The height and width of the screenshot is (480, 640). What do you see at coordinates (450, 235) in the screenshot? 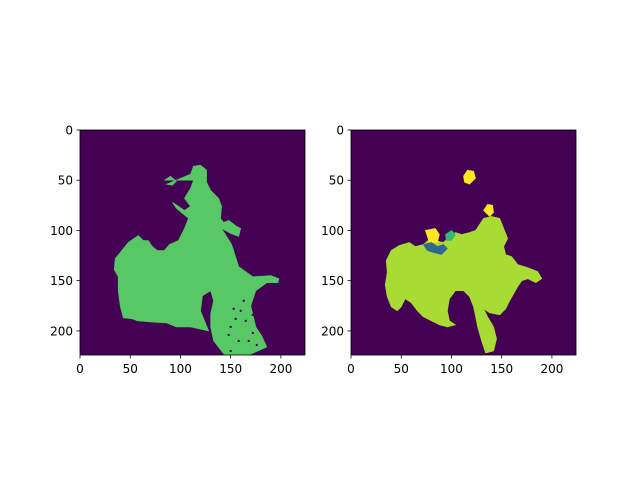
I see `region-predicted-other-teal` at bounding box center [450, 235].